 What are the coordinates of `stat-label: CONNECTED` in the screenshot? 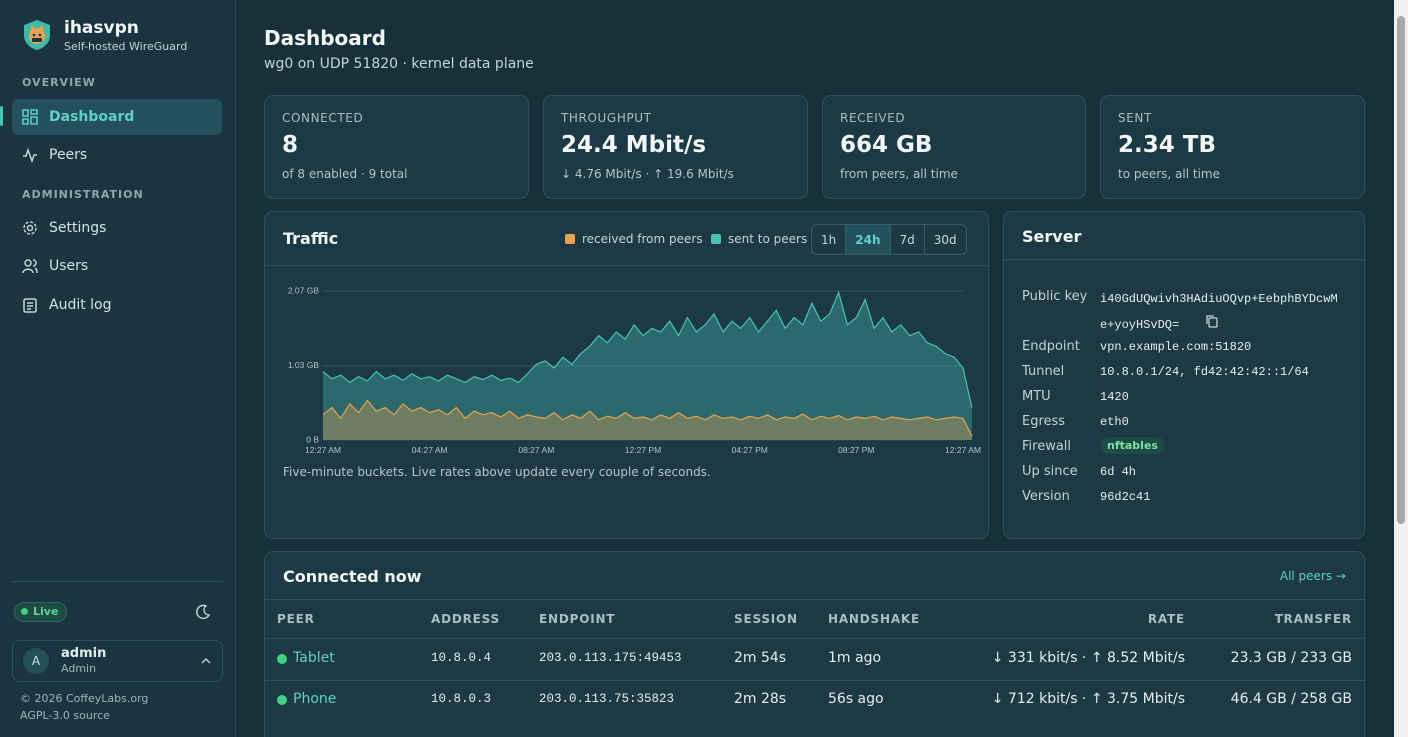 It's located at (323, 118).